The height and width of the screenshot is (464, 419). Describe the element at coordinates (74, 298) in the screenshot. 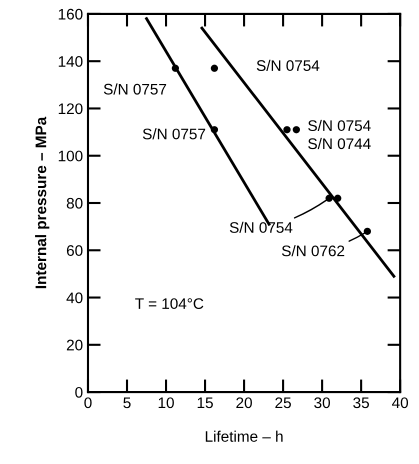

I see `y-tick-label: 40` at that location.